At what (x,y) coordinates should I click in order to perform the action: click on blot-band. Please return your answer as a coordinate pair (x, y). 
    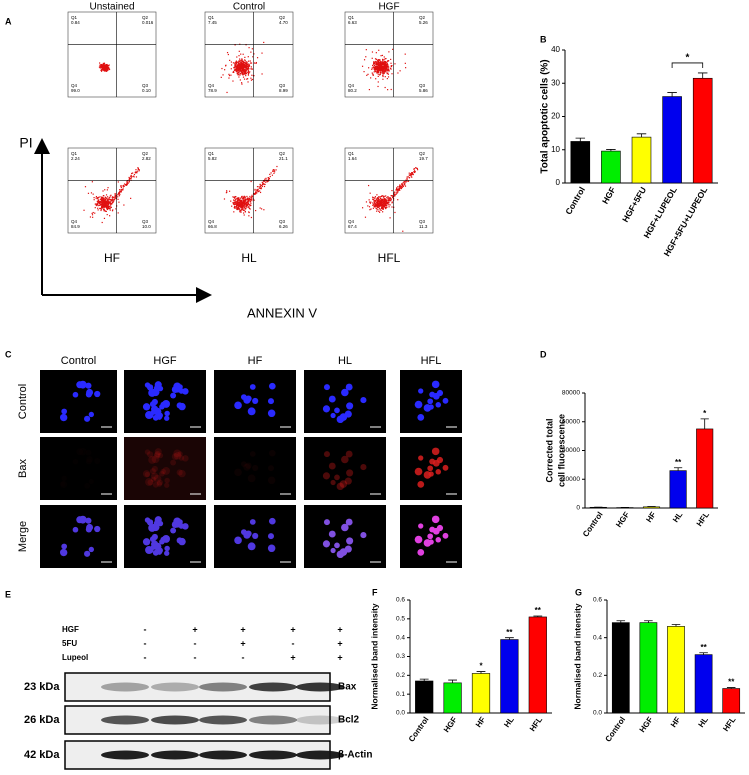
    Looking at the image, I should click on (125, 687).